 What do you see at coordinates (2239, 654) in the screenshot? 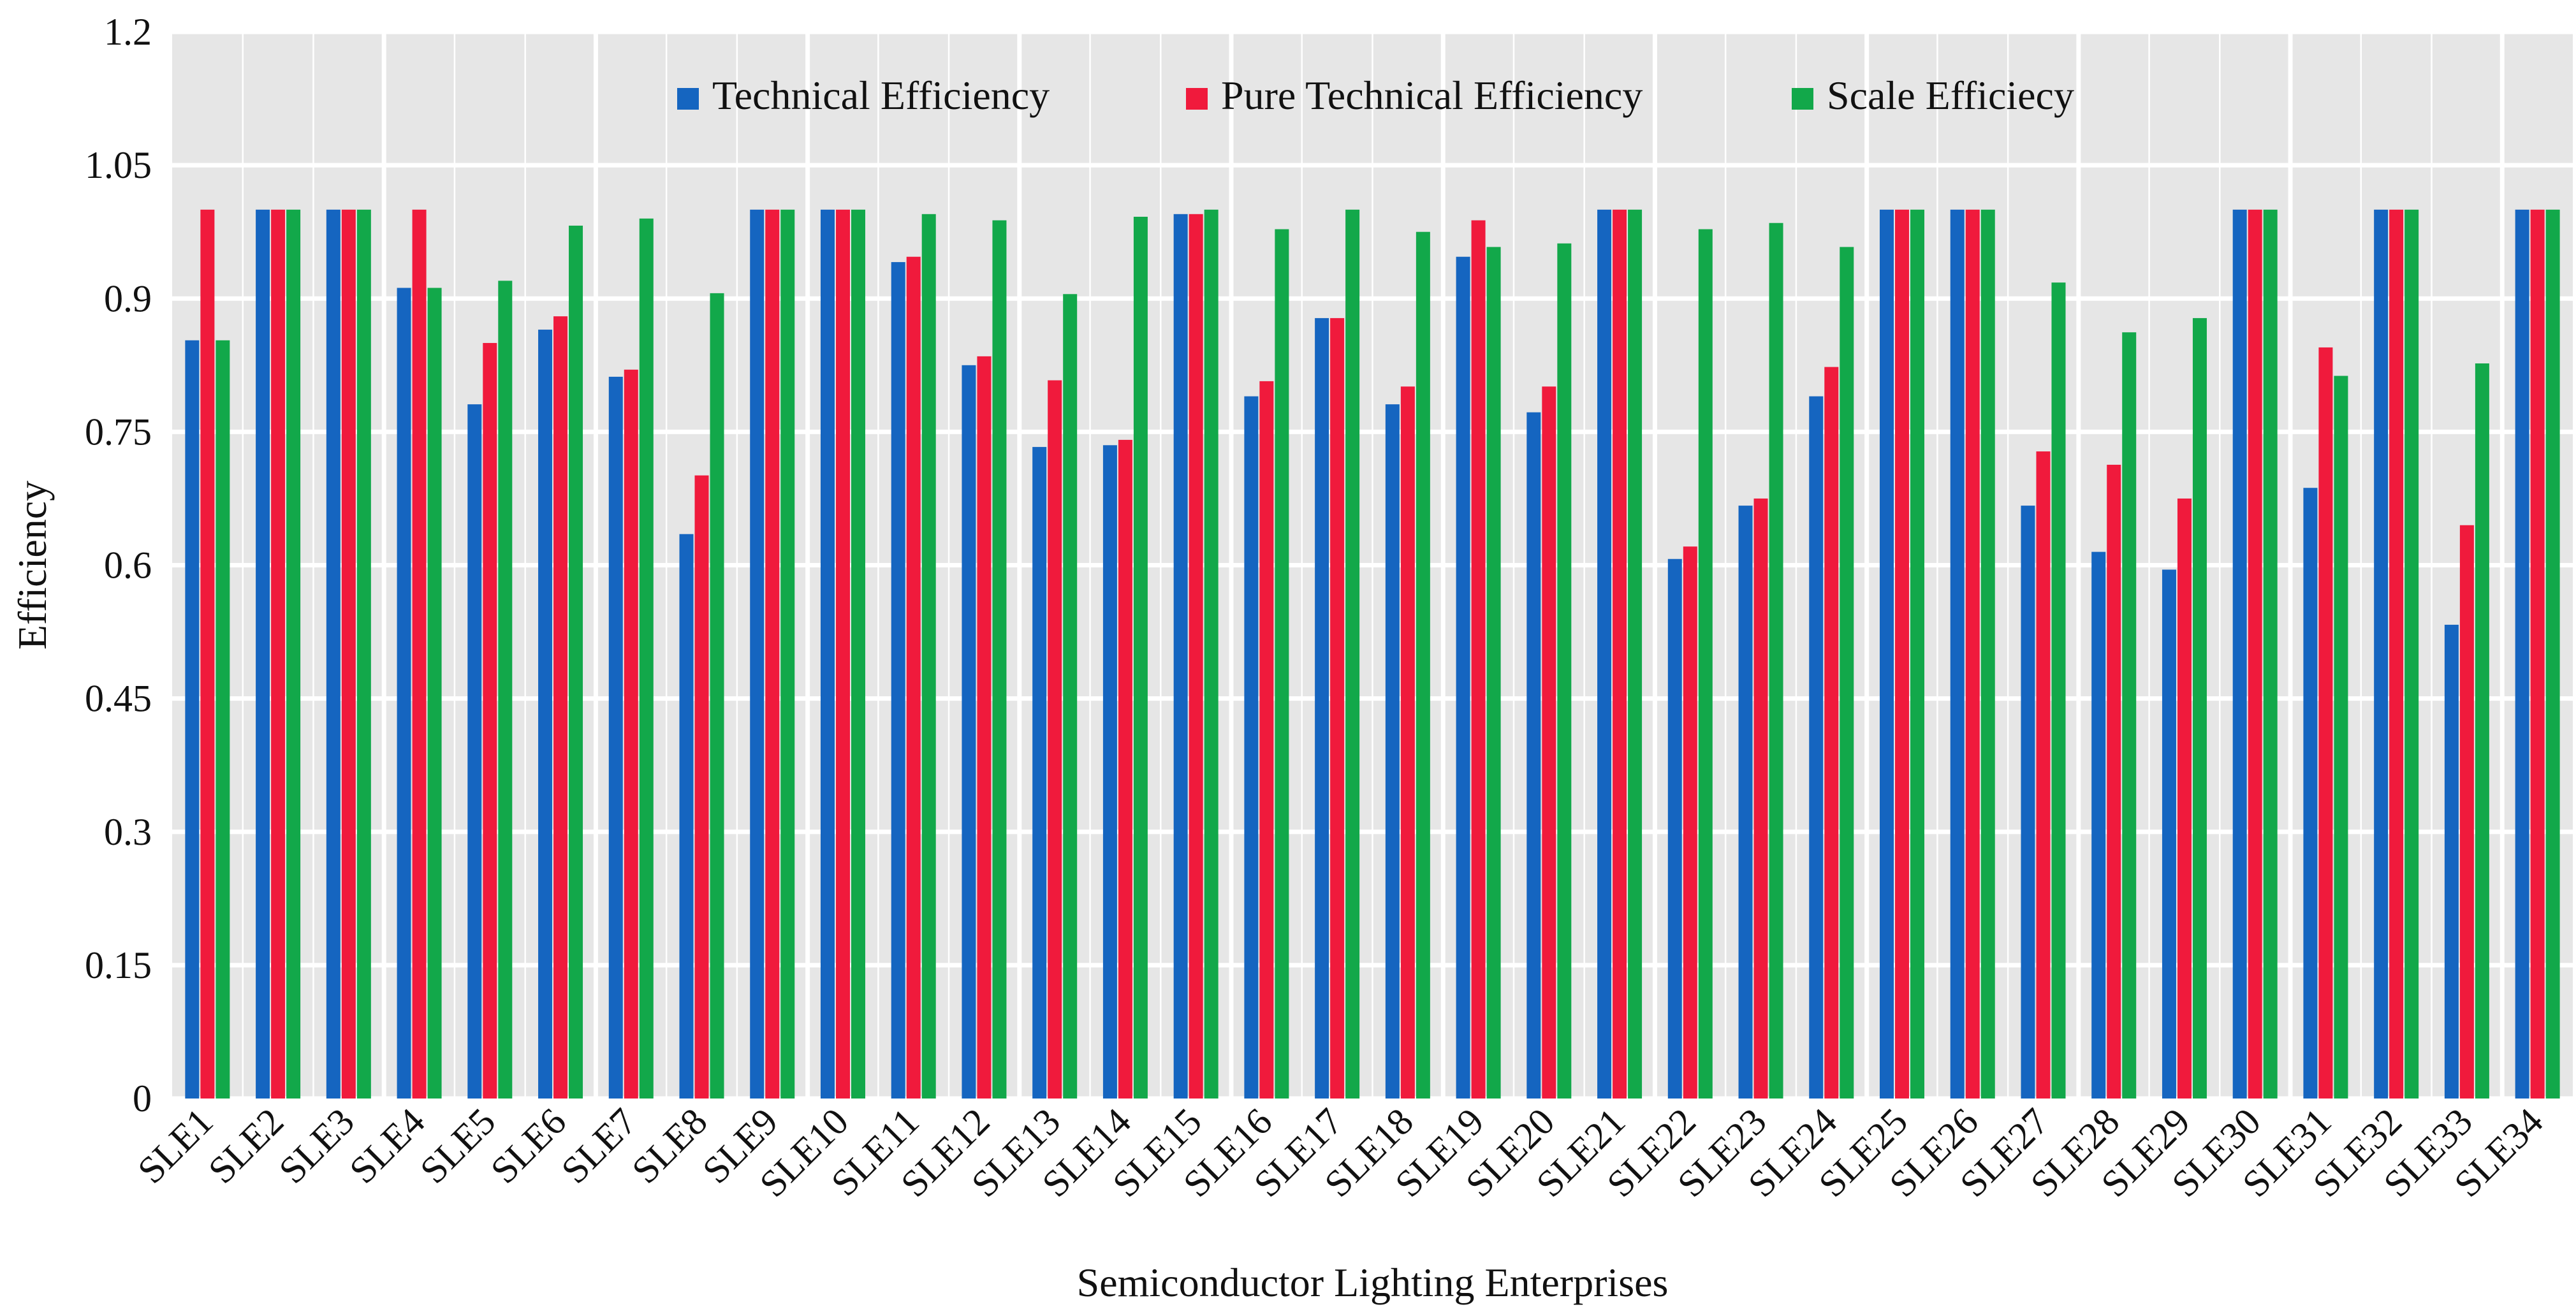
I see `bar-technical-efficiency-sle30` at bounding box center [2239, 654].